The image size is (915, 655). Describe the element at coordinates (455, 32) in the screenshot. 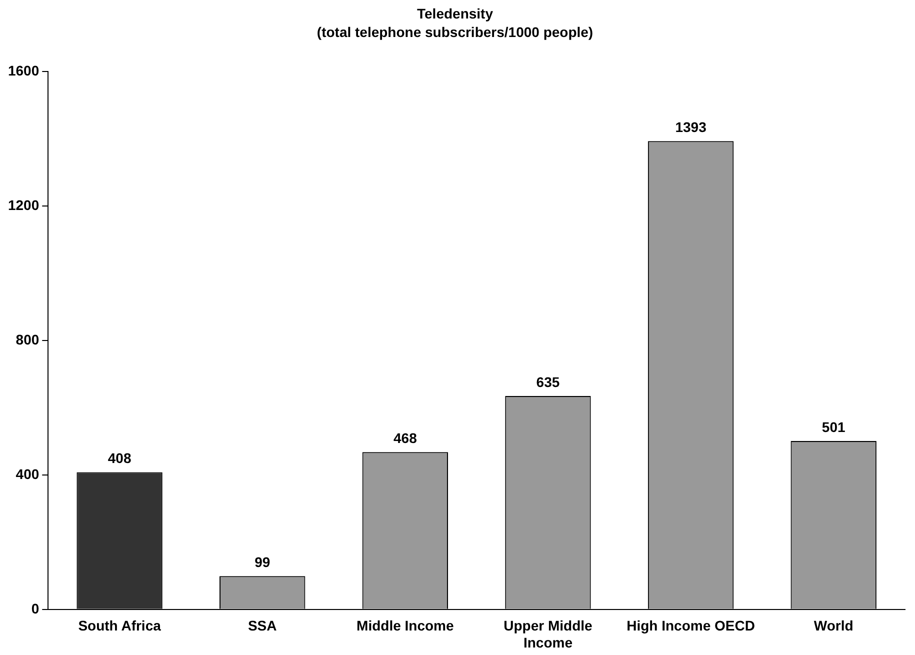

I see `chart-subtitle: (total telephone subscribers/1000 people)` at that location.